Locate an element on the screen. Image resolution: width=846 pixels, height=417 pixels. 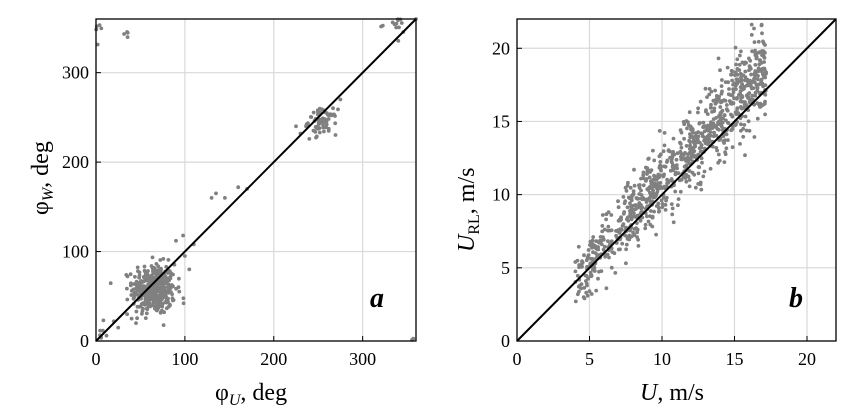
x-axis-label-b-unit: , m/s is located at coordinates (680, 393).